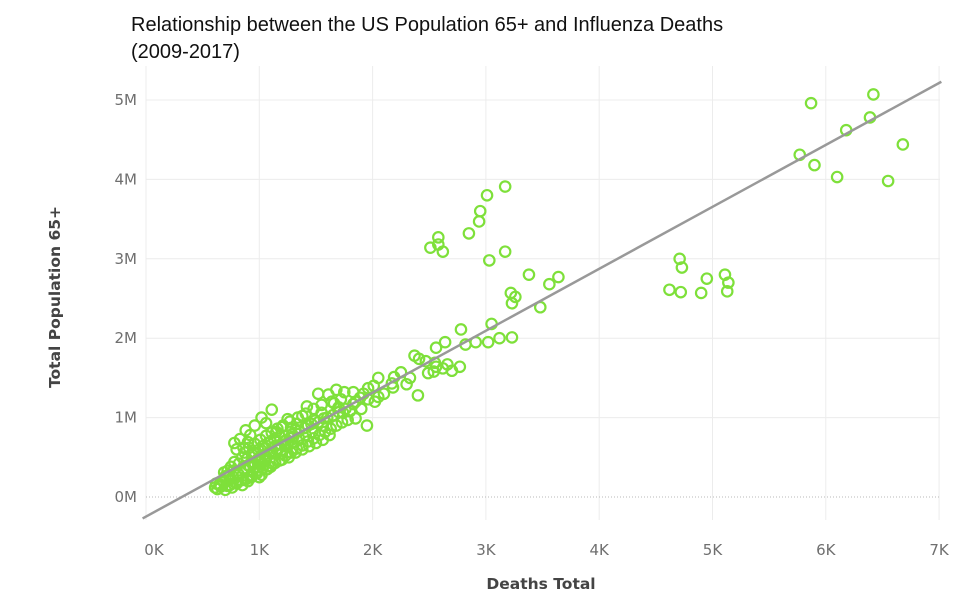 Image resolution: width=980 pixels, height=614 pixels. What do you see at coordinates (154, 550) in the screenshot?
I see `x-tick-label: 0K` at bounding box center [154, 550].